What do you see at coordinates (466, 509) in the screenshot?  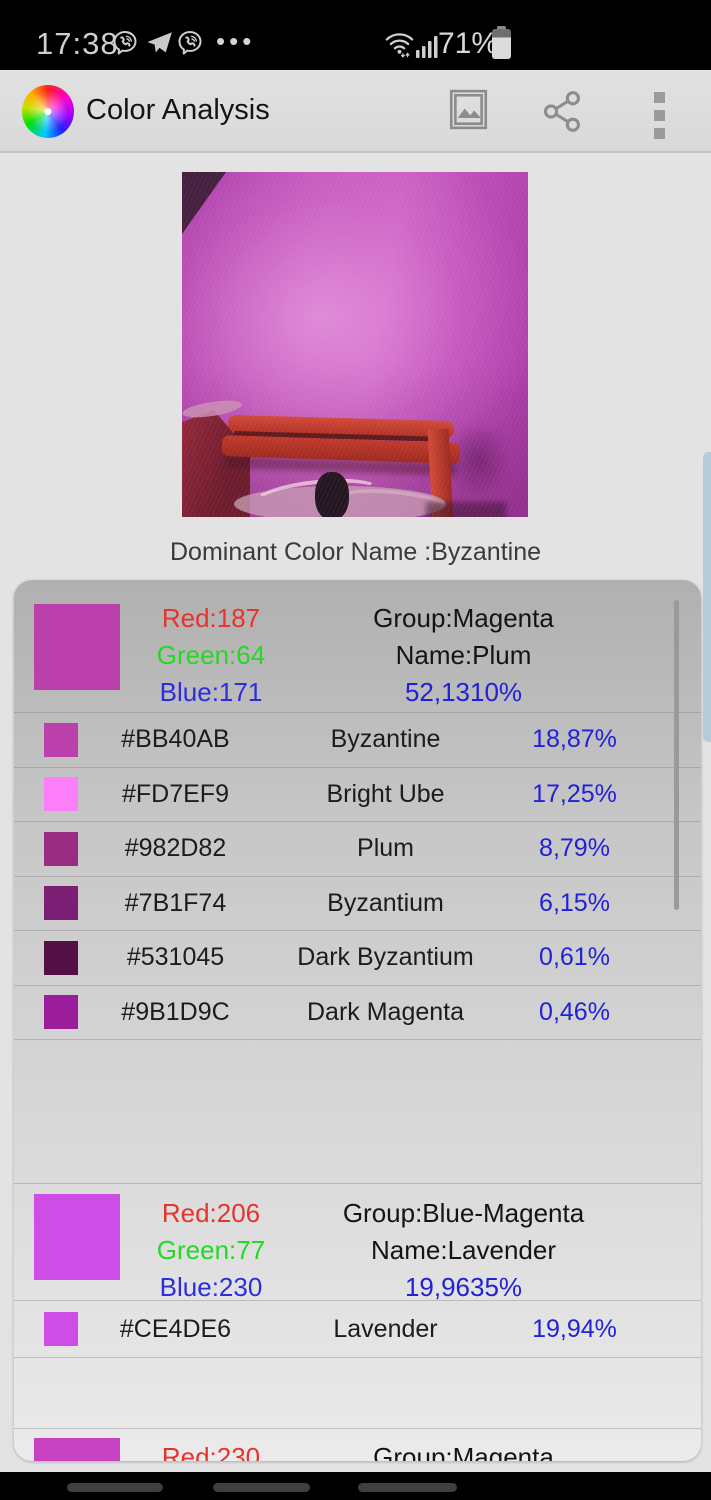 I see `photo-floor-shadow` at bounding box center [466, 509].